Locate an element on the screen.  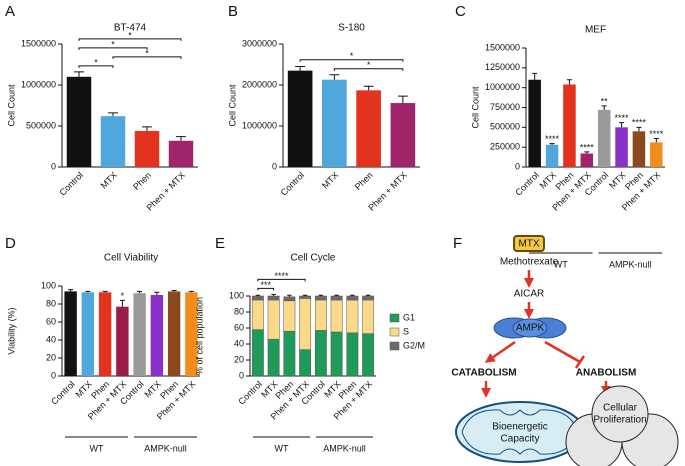
y-tick-label: 1250000 is located at coordinates (502, 67).